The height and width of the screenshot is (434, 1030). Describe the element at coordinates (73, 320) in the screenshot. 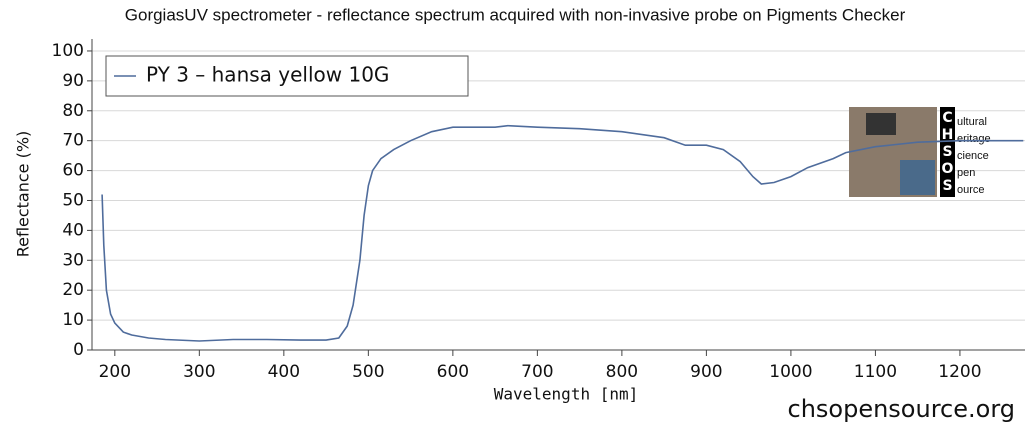

I see `y-tick-label: 10` at that location.